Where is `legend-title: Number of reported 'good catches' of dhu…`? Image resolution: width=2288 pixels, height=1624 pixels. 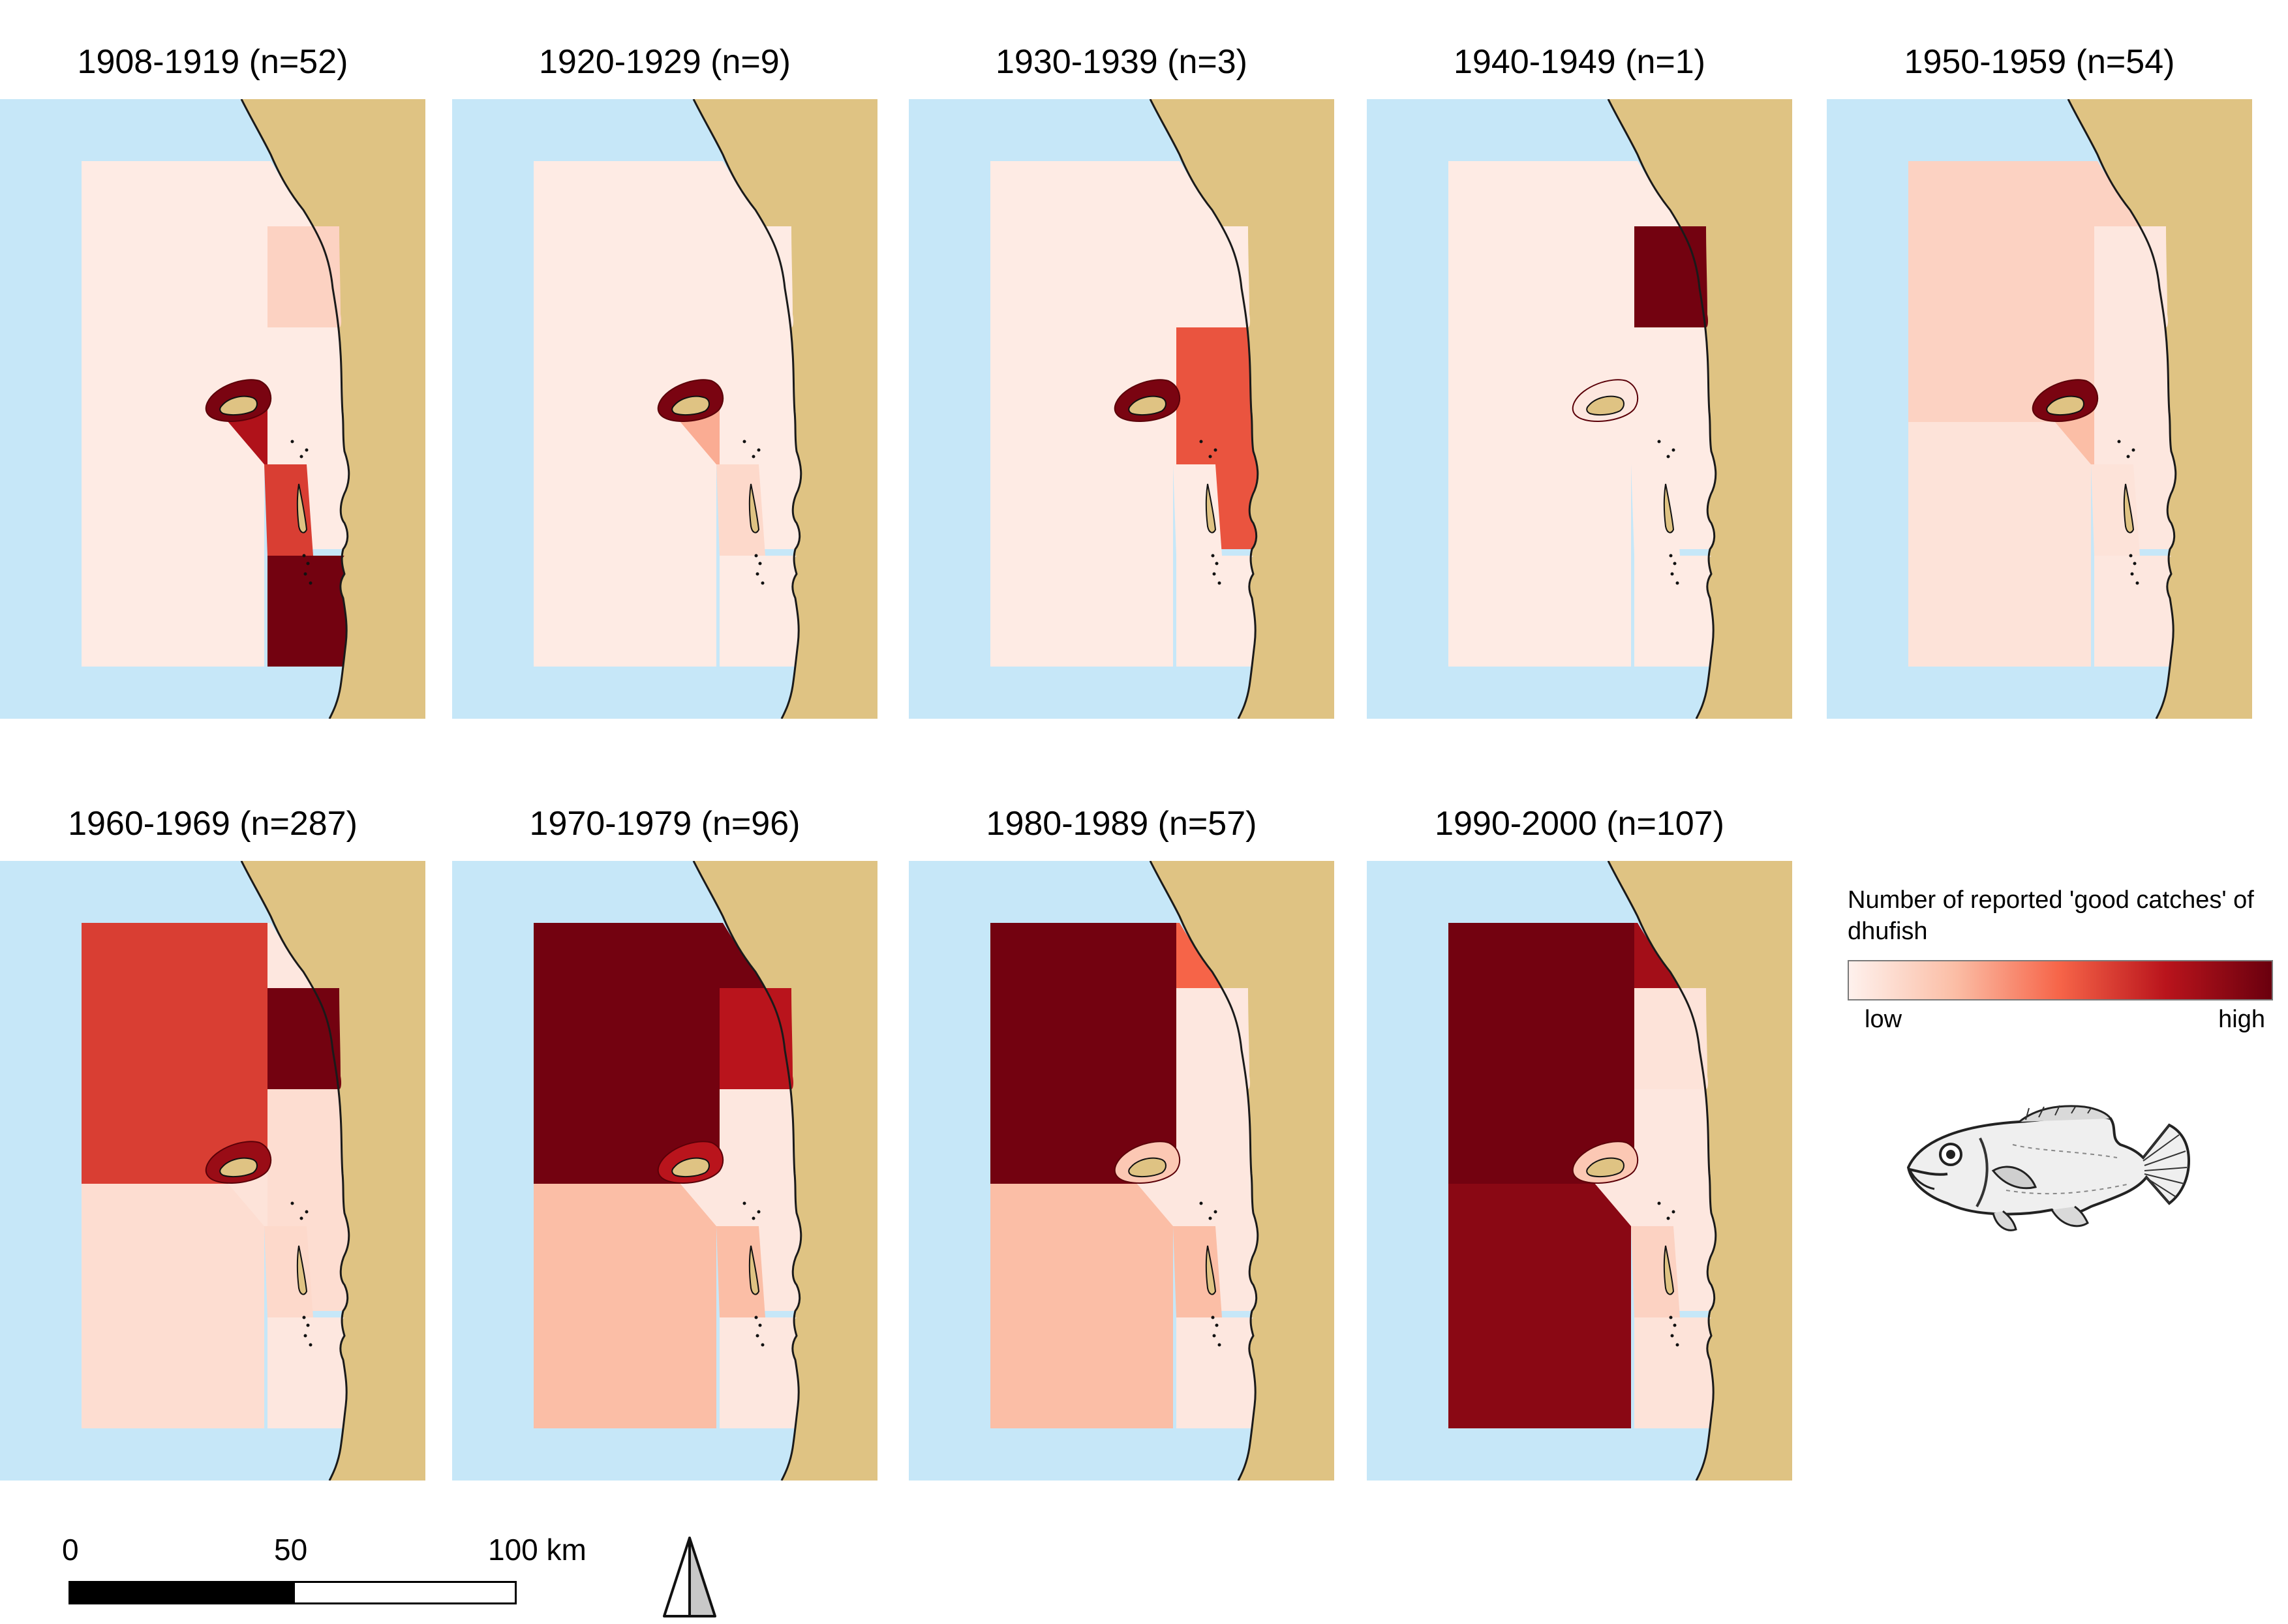 legend-title: Number of reported 'good catches' of dhu… is located at coordinates (2051, 915).